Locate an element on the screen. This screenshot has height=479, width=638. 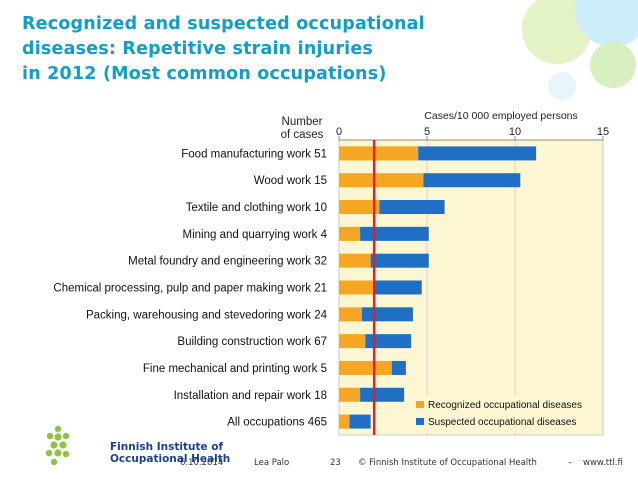
title-line: diseases: Repetitive strain injuries is located at coordinates (198, 49).